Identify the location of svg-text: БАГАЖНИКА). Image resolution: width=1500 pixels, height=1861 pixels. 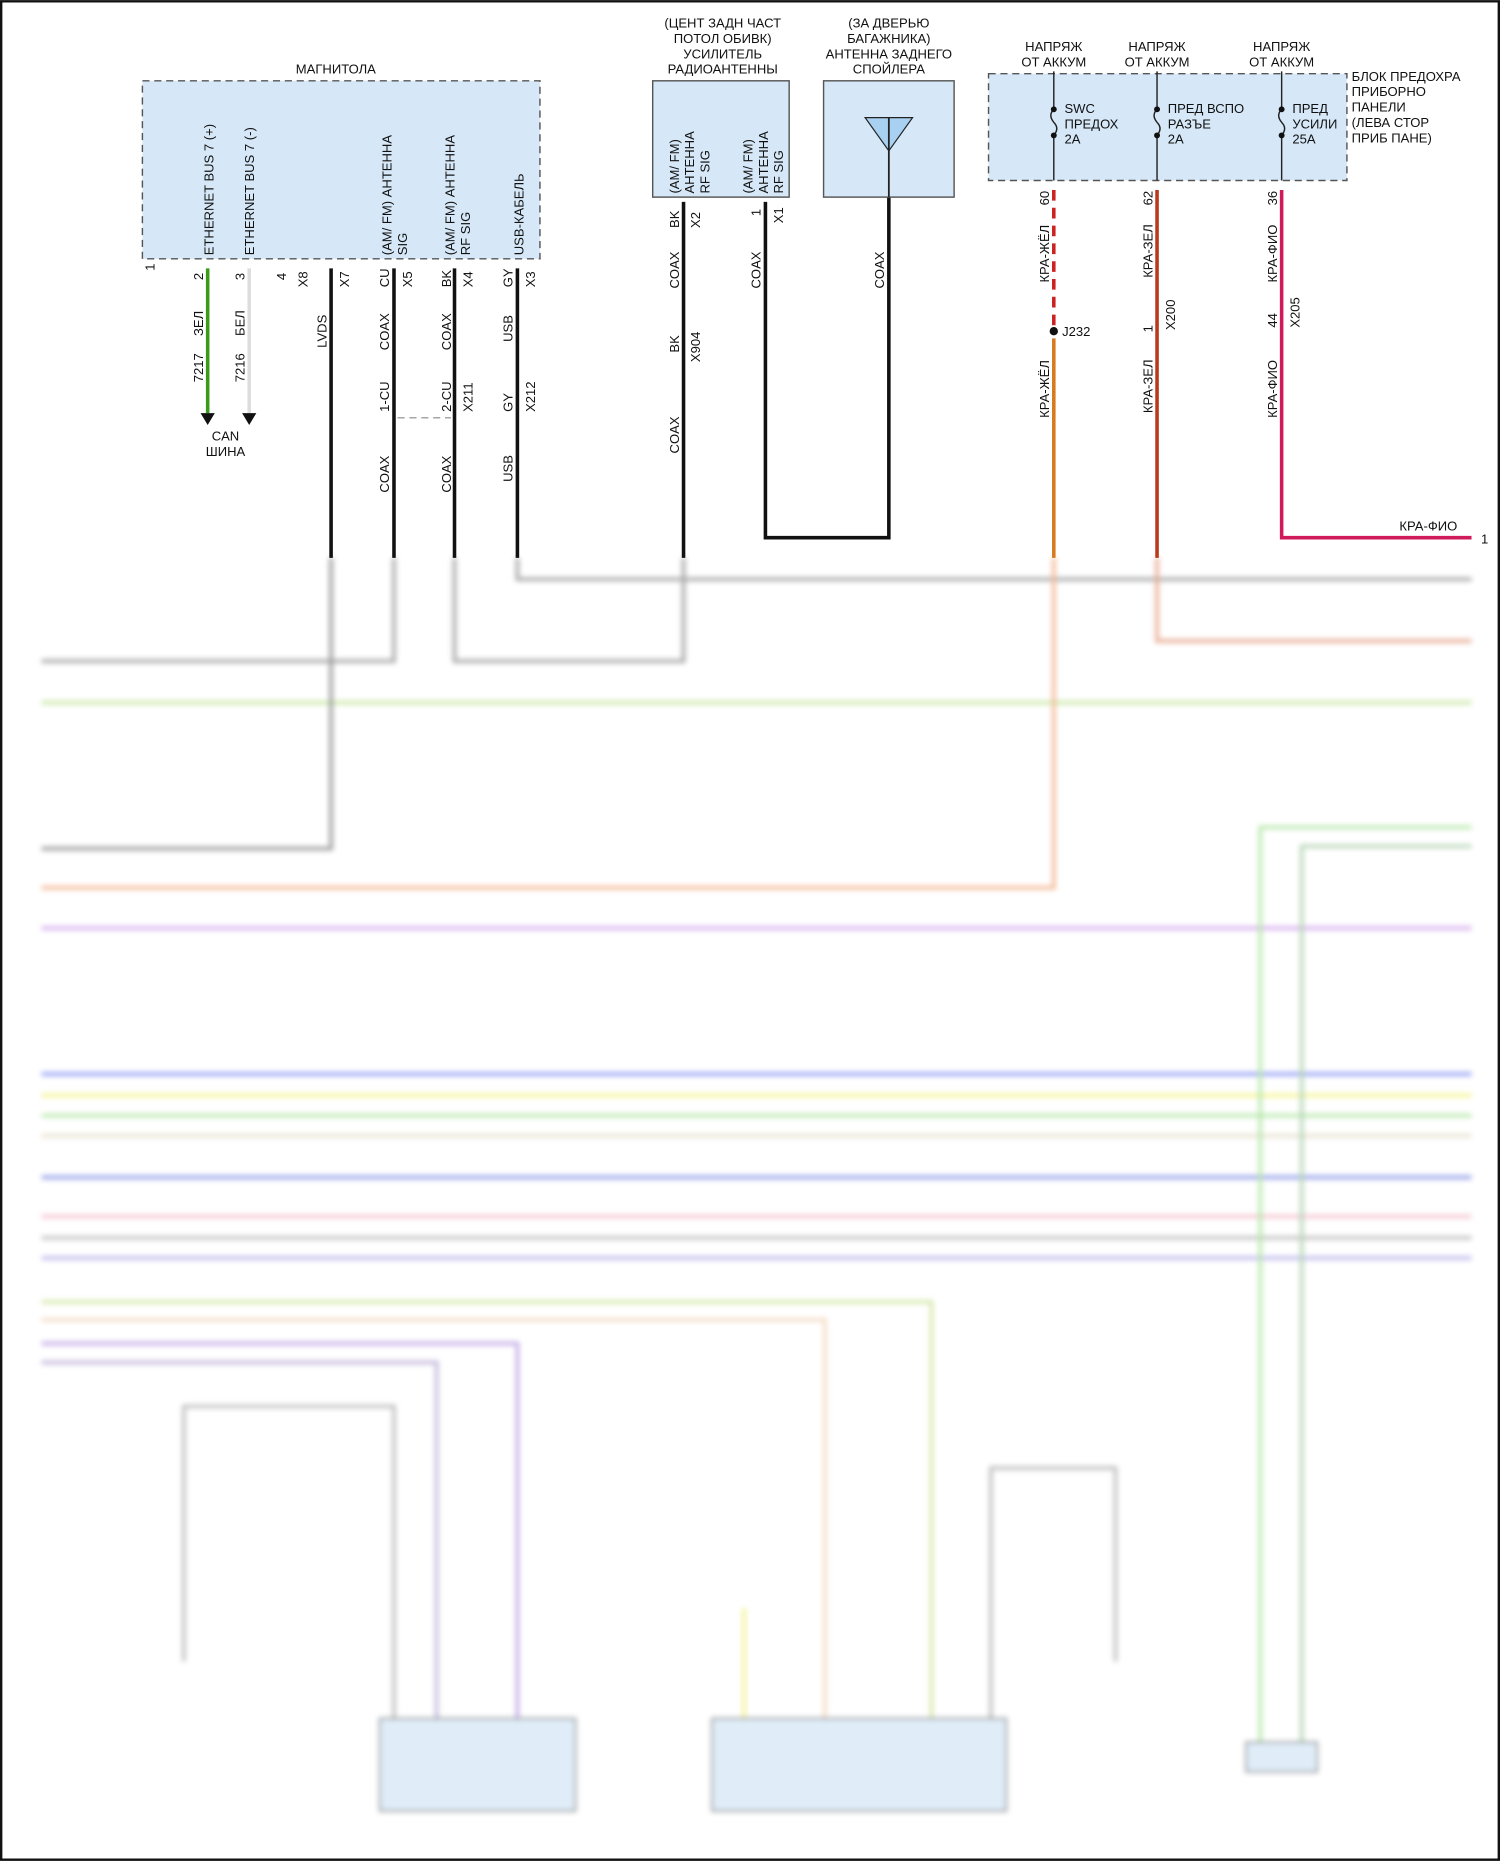
(888, 38).